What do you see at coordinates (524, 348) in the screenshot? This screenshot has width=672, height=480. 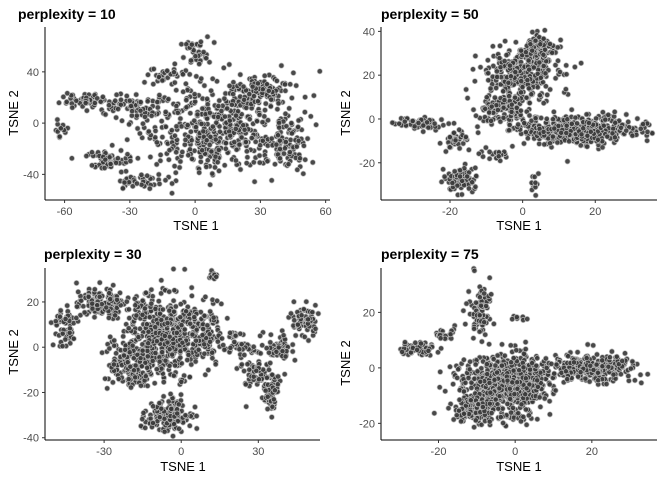 I see `scatter-points` at bounding box center [524, 348].